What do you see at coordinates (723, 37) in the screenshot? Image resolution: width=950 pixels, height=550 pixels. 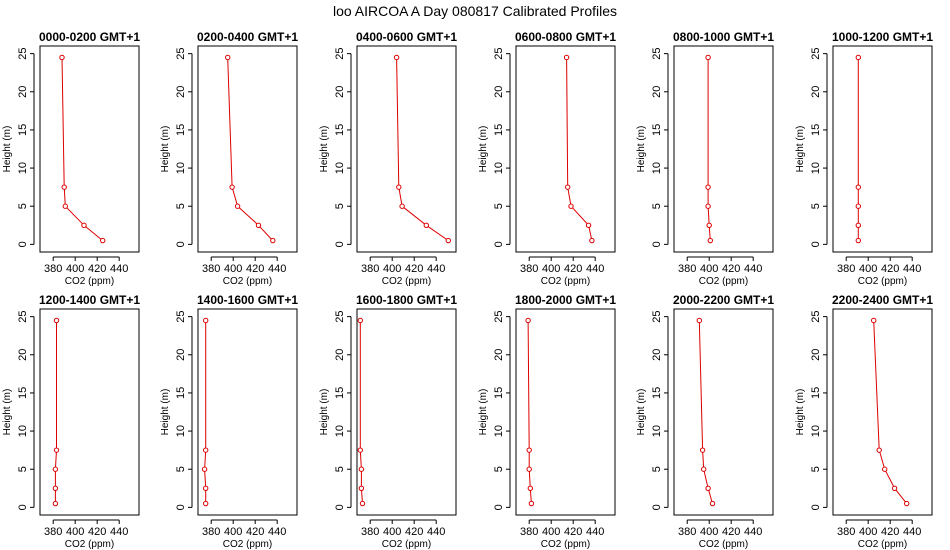 I see `panel-title: 0800-1000 GMT+1` at bounding box center [723, 37].